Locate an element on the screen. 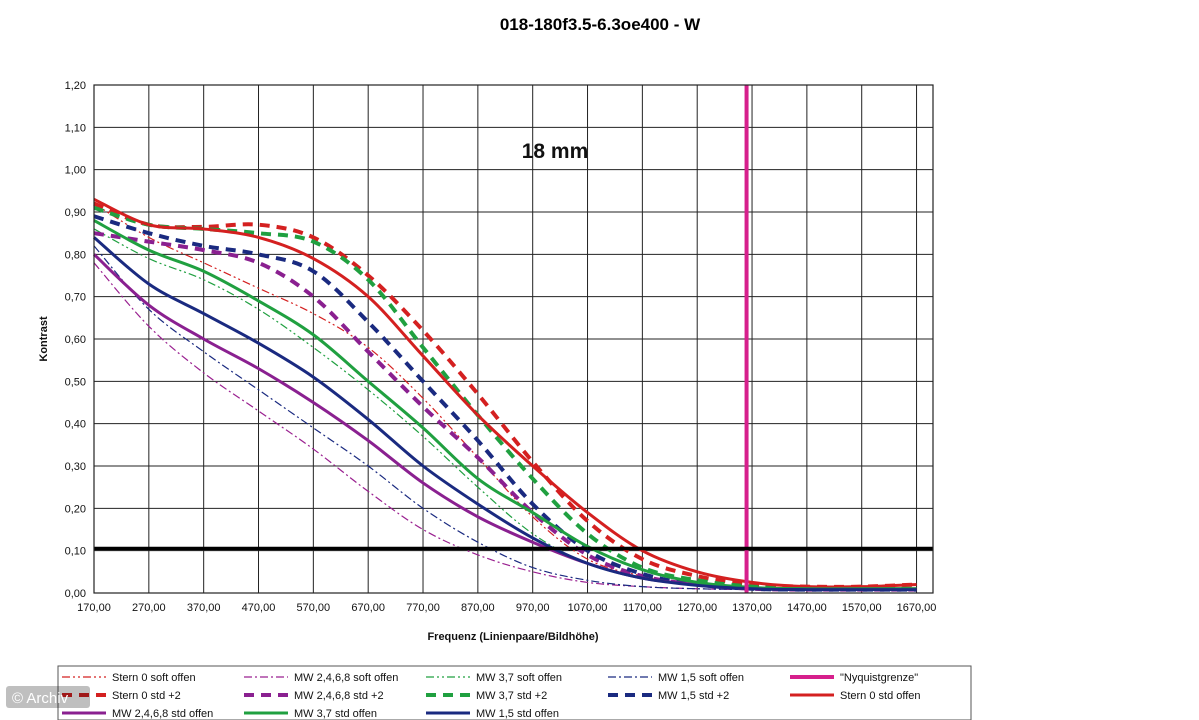 The image size is (1199, 720). chart-title: 018-180f3.5-6.3oe400 - W is located at coordinates (600, 24).